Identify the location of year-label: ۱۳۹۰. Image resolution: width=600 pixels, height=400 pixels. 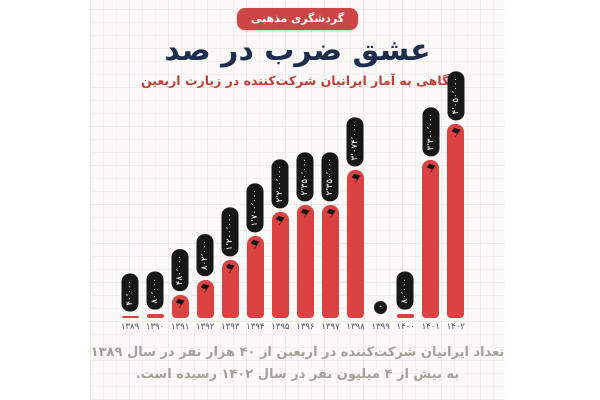
(155, 327).